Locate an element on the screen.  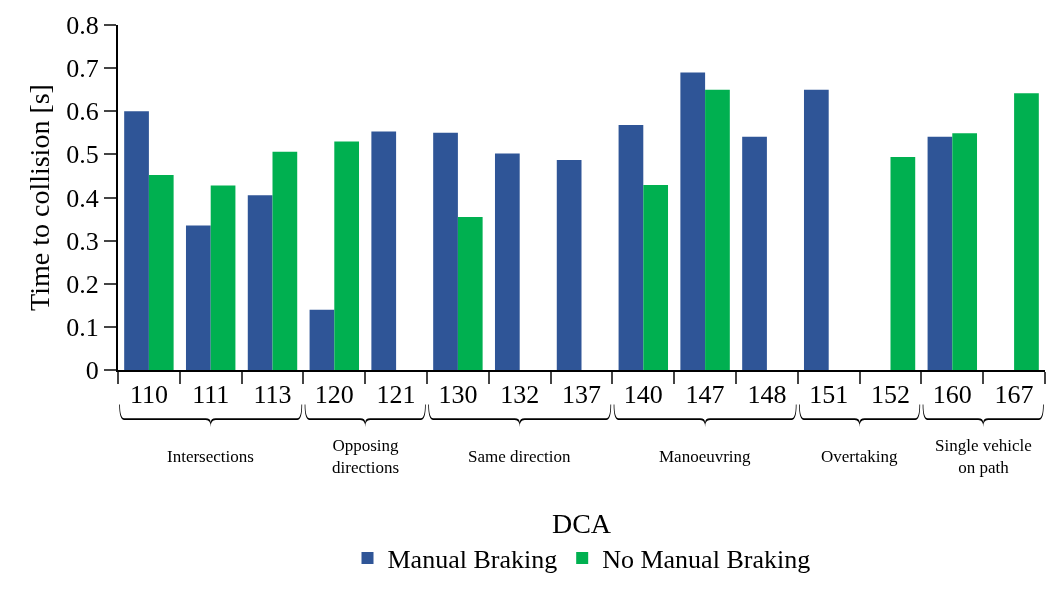
text: Intersections is located at coordinates (210, 456).